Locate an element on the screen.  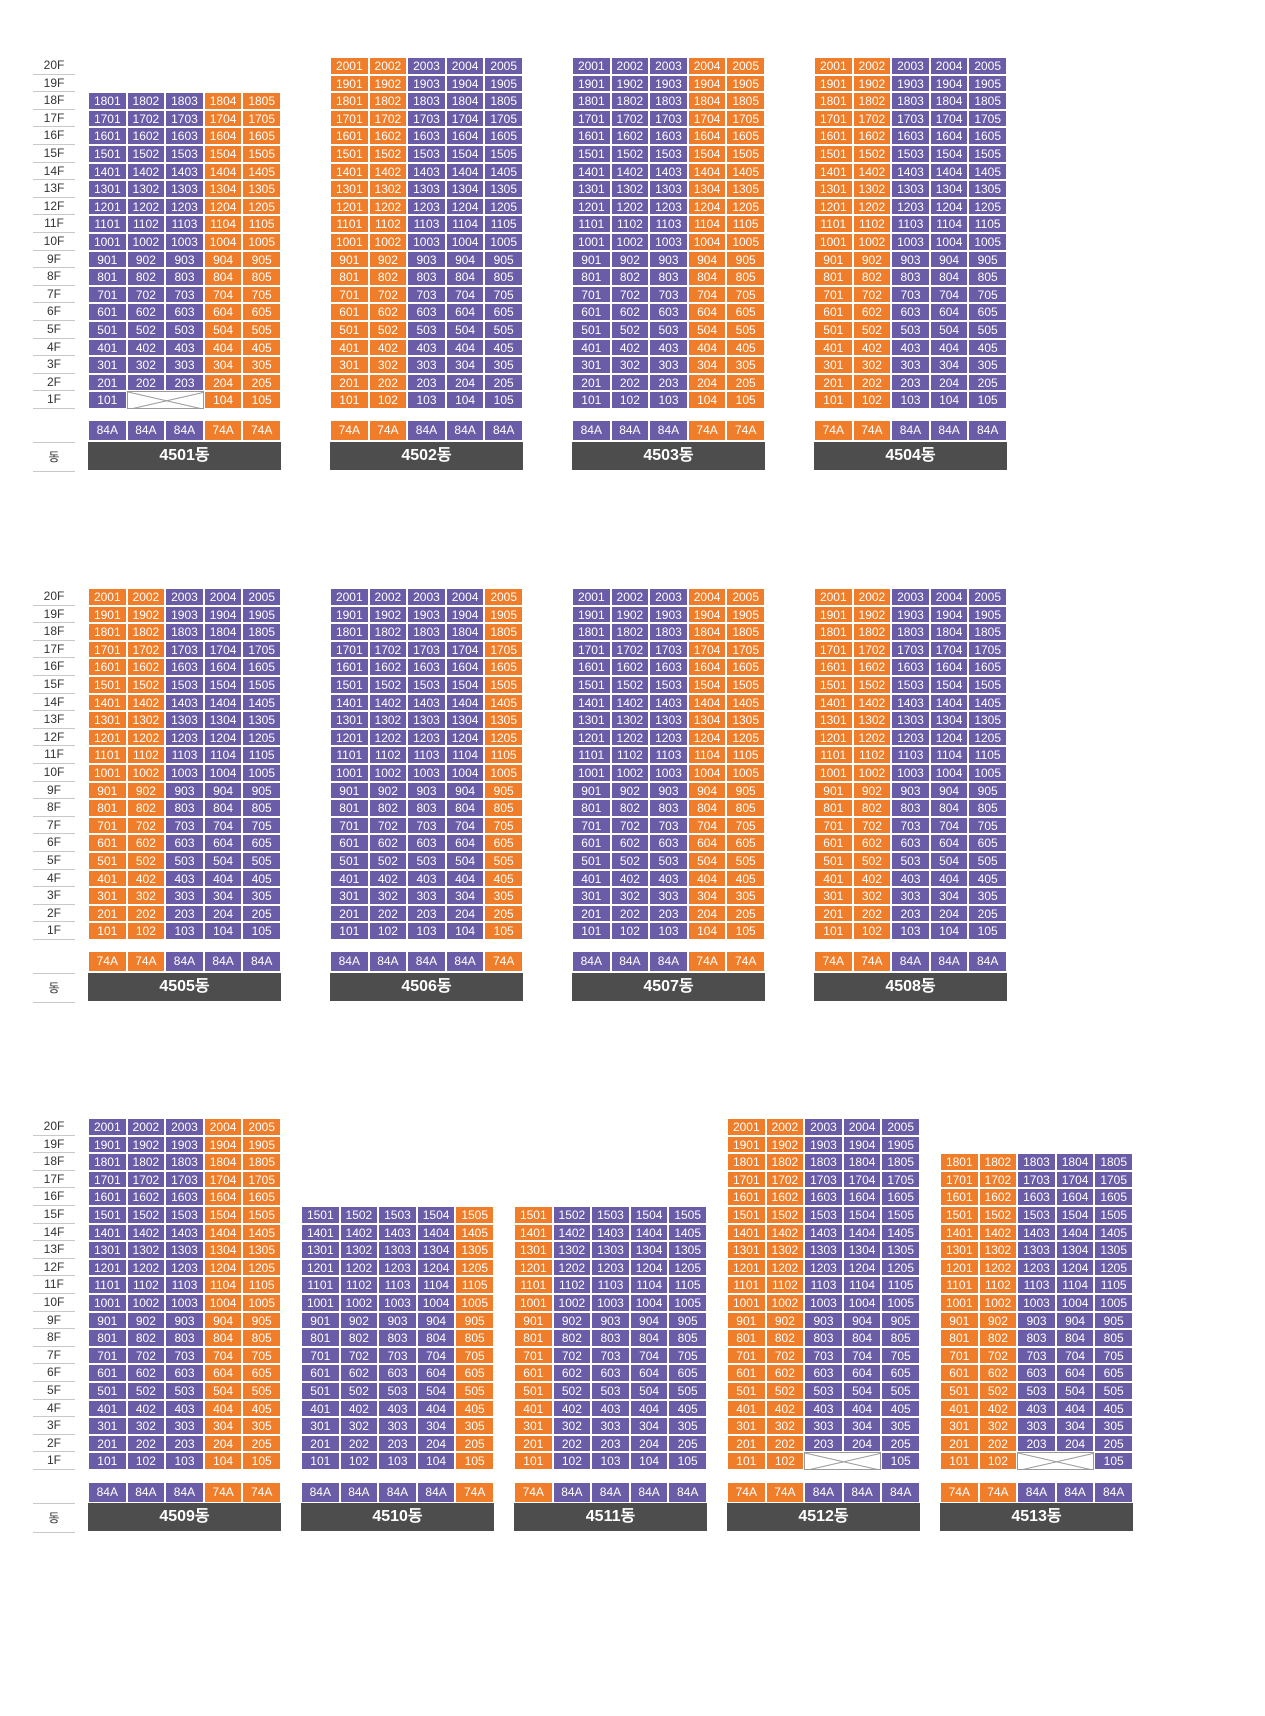
unit-cell: 1802 is located at coordinates (146, 101).